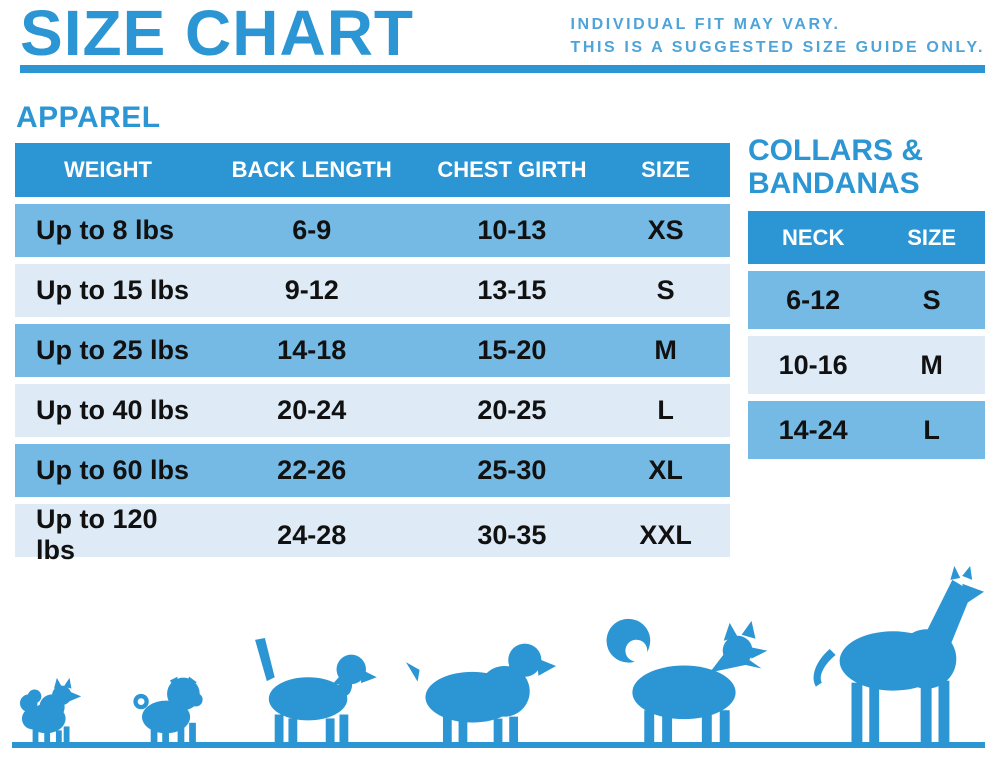 The height and width of the screenshot is (757, 1000). What do you see at coordinates (107, 169) in the screenshot?
I see `column-header-weight: WEIGHT` at bounding box center [107, 169].